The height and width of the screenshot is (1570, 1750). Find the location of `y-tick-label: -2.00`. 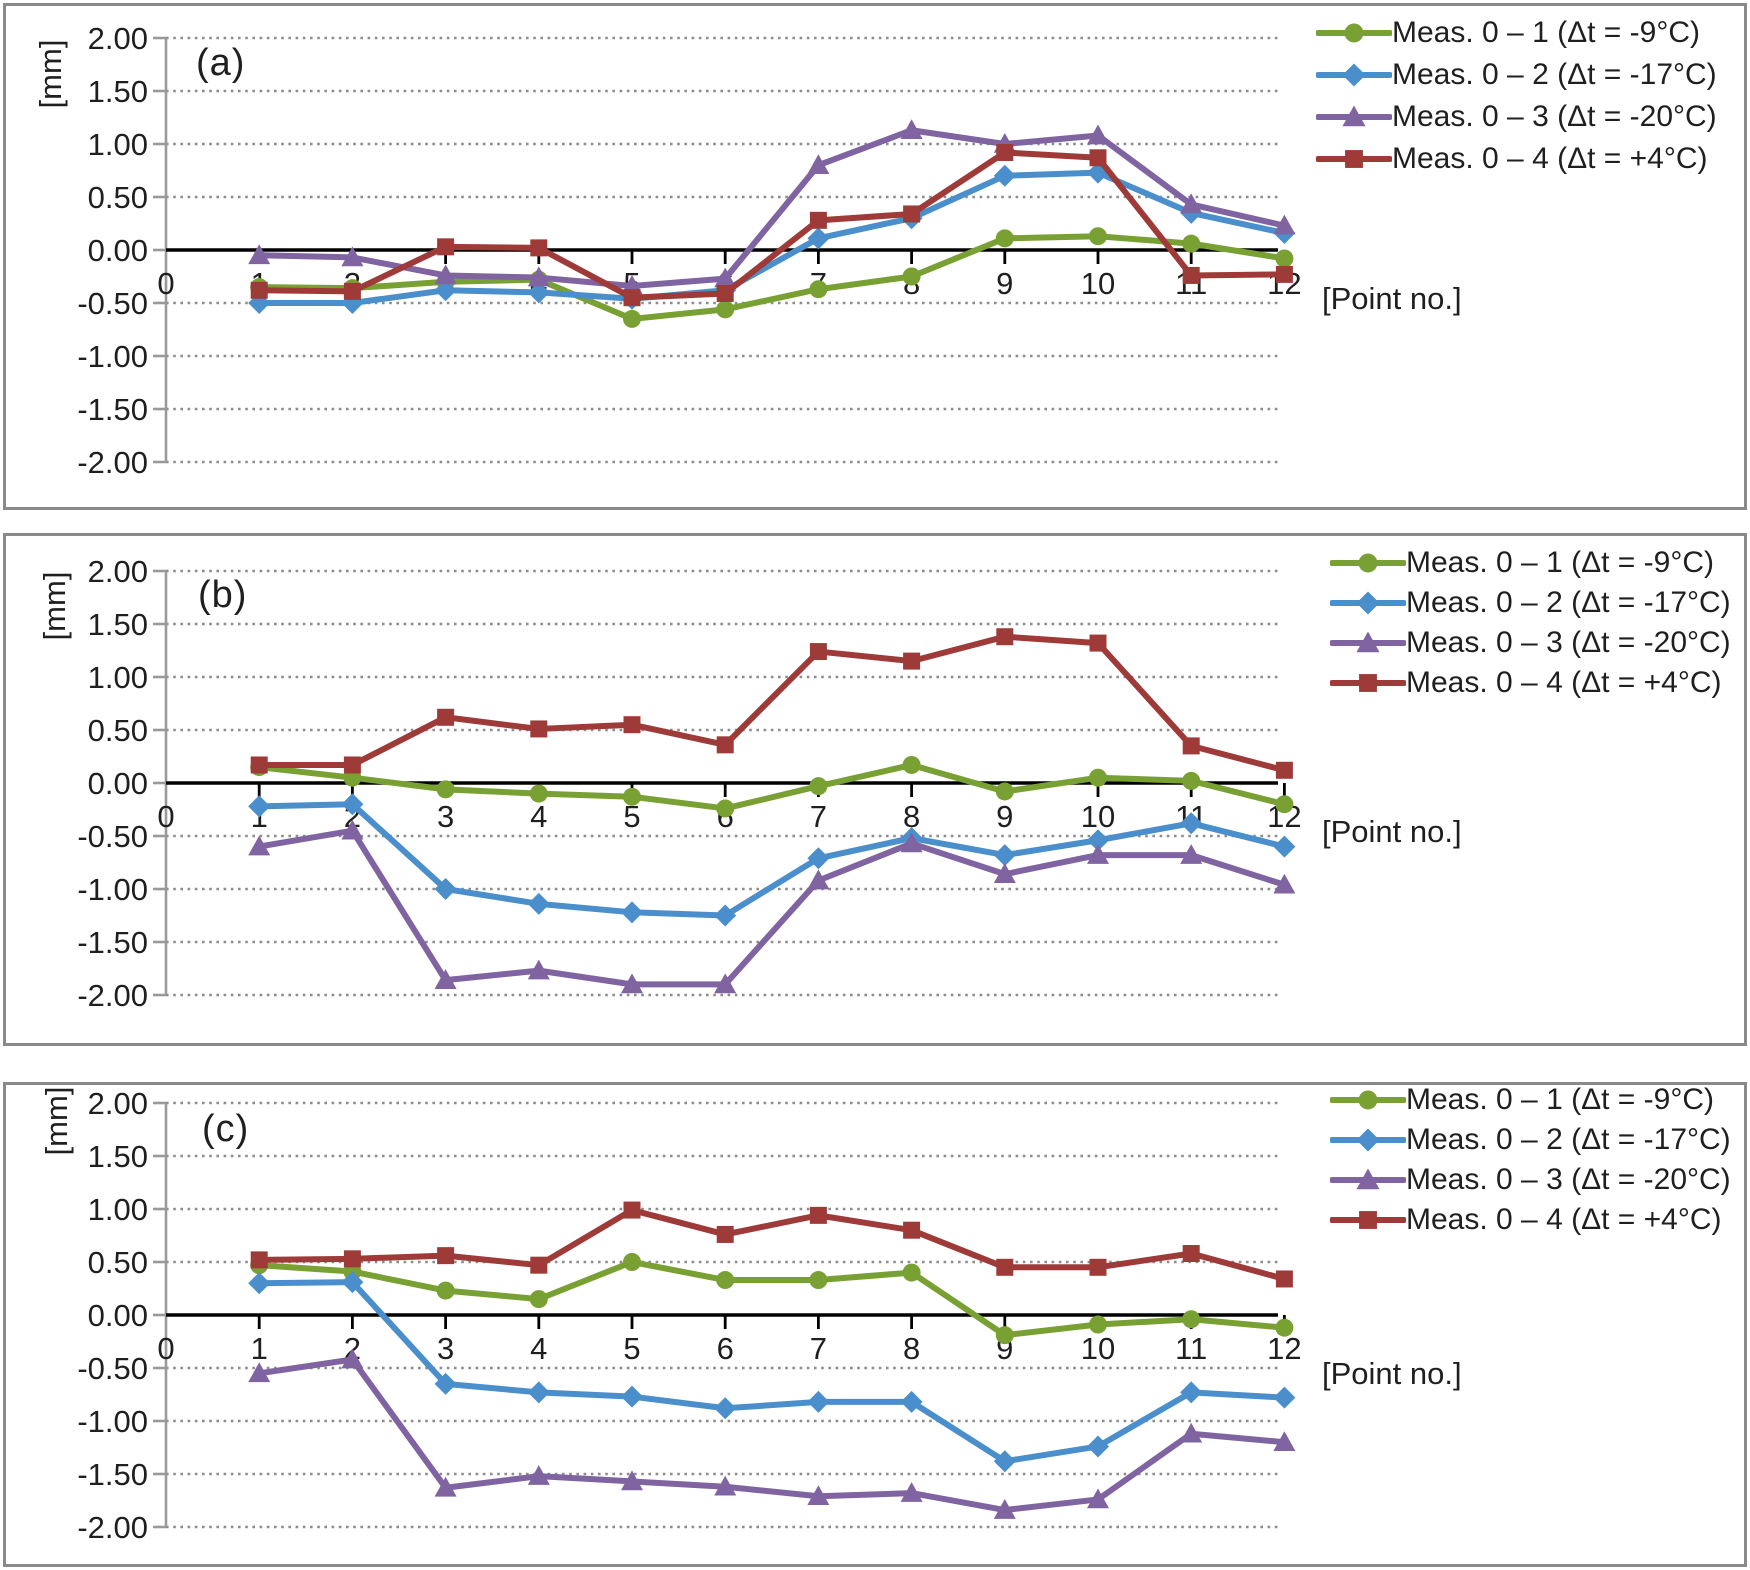

y-tick-label: -2.00 is located at coordinates (112, 995).